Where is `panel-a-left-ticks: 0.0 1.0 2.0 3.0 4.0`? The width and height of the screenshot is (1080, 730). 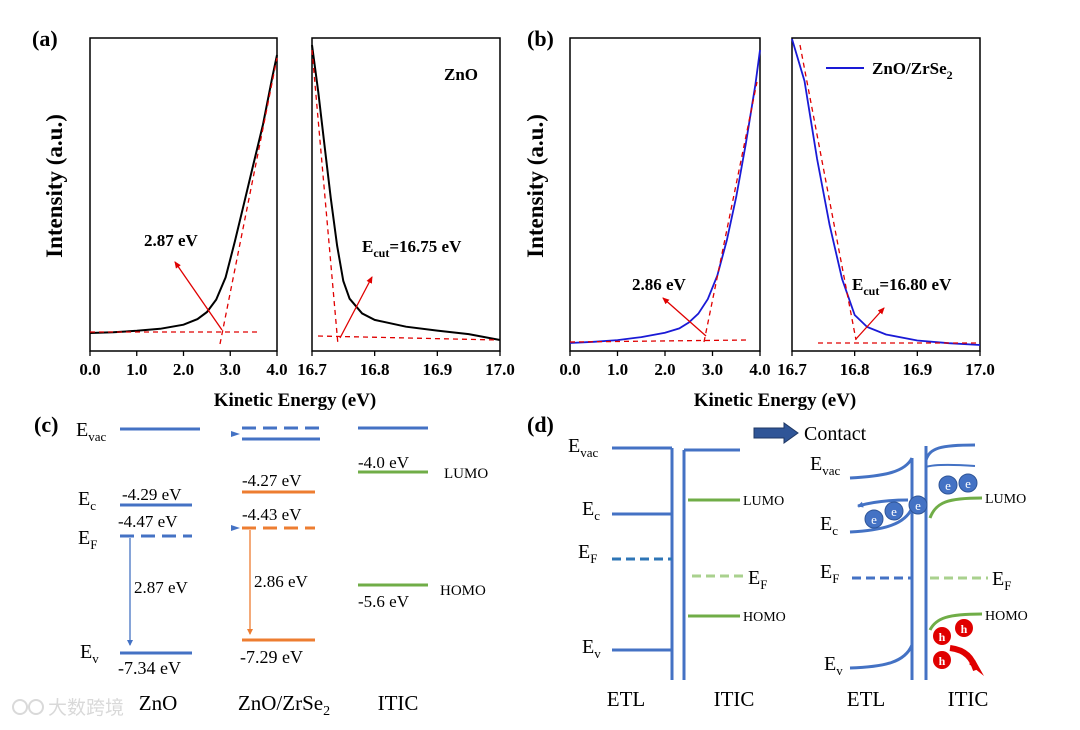
panel-a-left-ticks: 0.0 1.0 2.0 3.0 4.0 is located at coordinates (183, 365).